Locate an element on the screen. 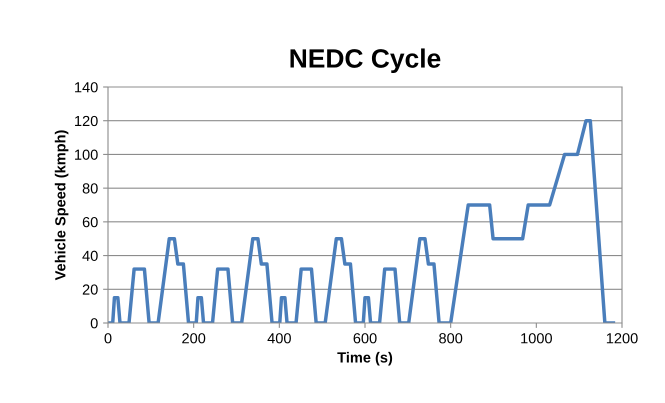  x-tick-label: 800 is located at coordinates (450, 338).